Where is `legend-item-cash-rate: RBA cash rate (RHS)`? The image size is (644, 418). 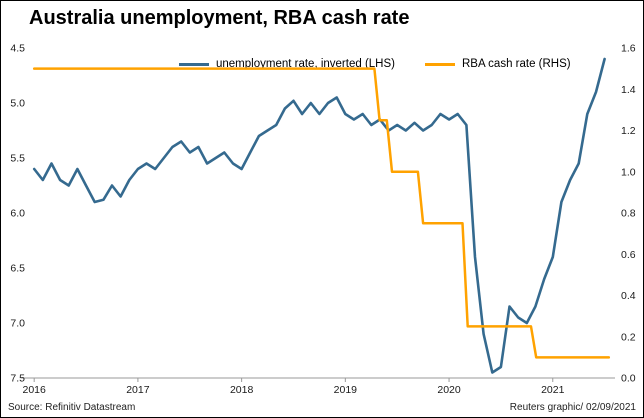
legend-item-cash-rate: RBA cash rate (RHS) is located at coordinates (497, 64).